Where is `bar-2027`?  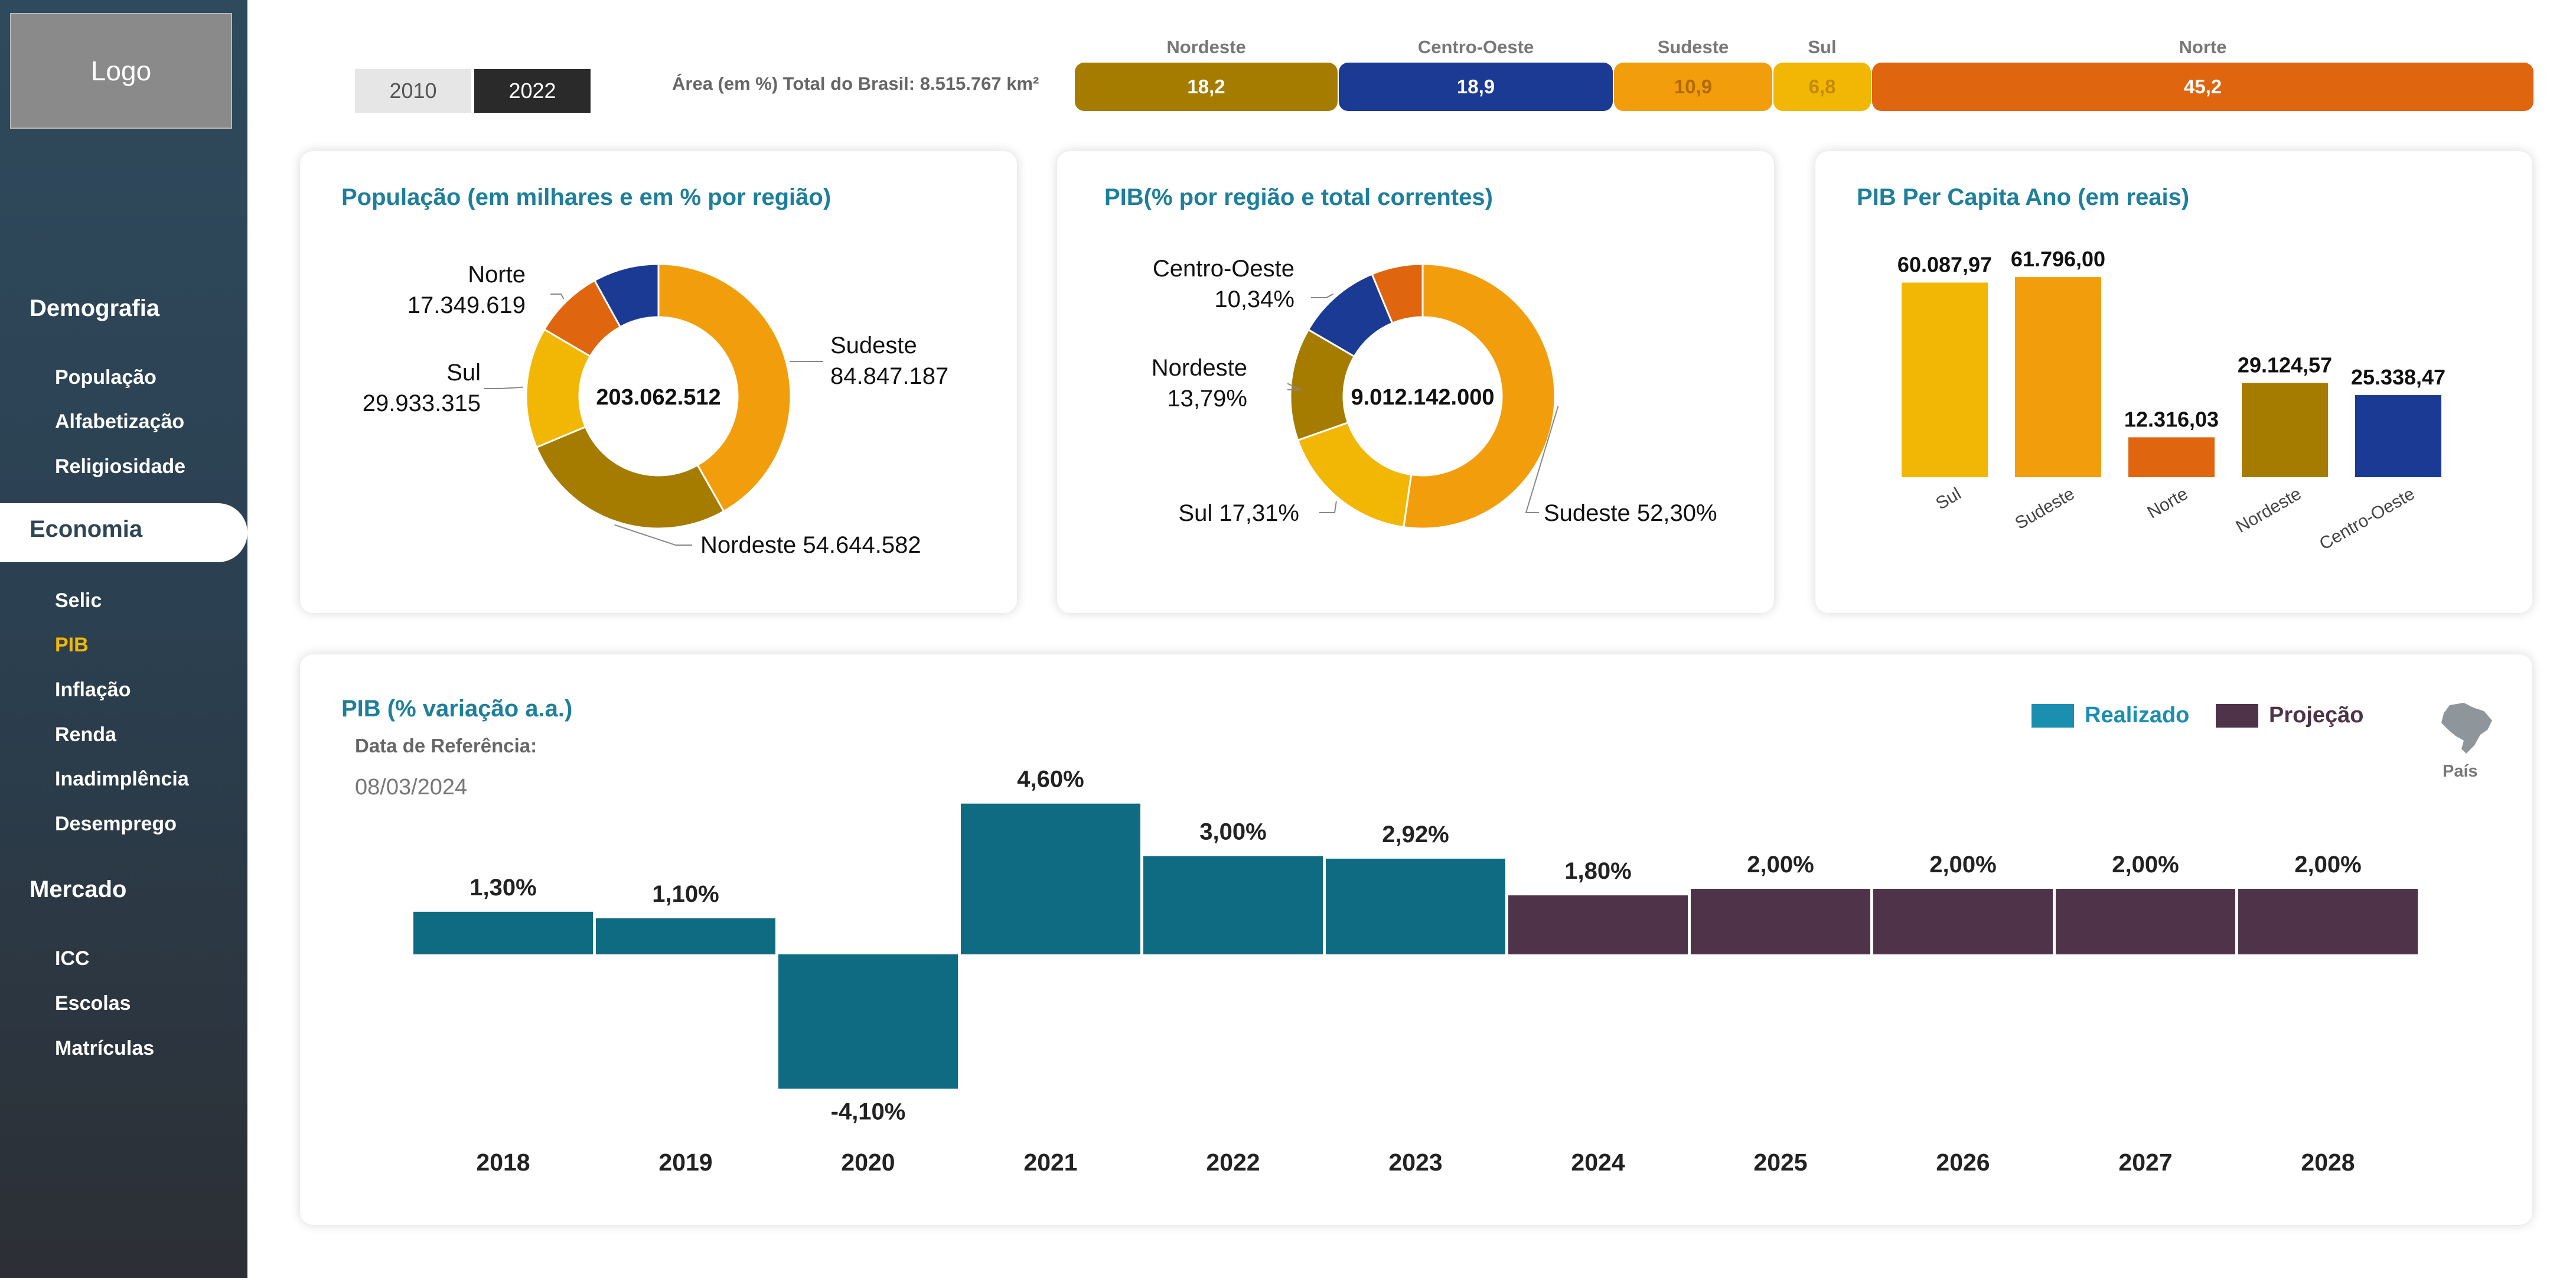 bar-2027 is located at coordinates (2145, 922).